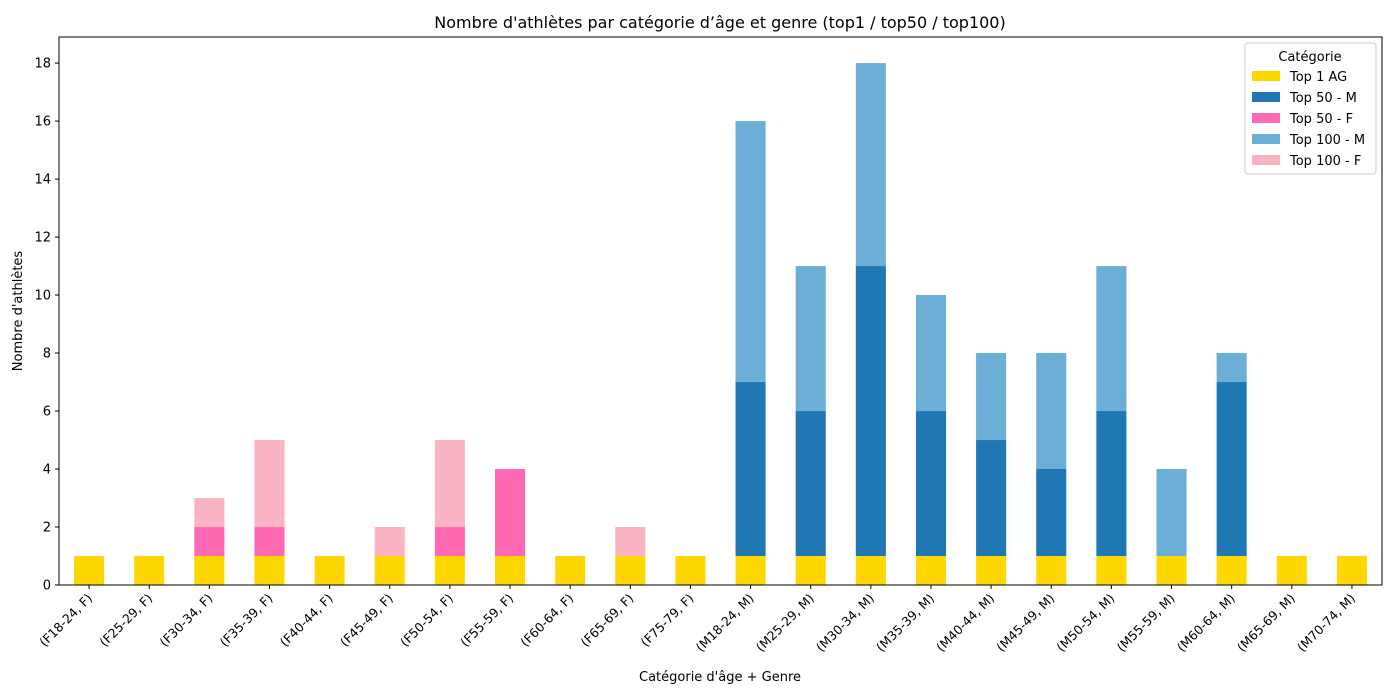 The width and height of the screenshot is (1390, 690). Describe the element at coordinates (426, 620) in the screenshot. I see `x-tick-label: (F50-54, F)` at that location.